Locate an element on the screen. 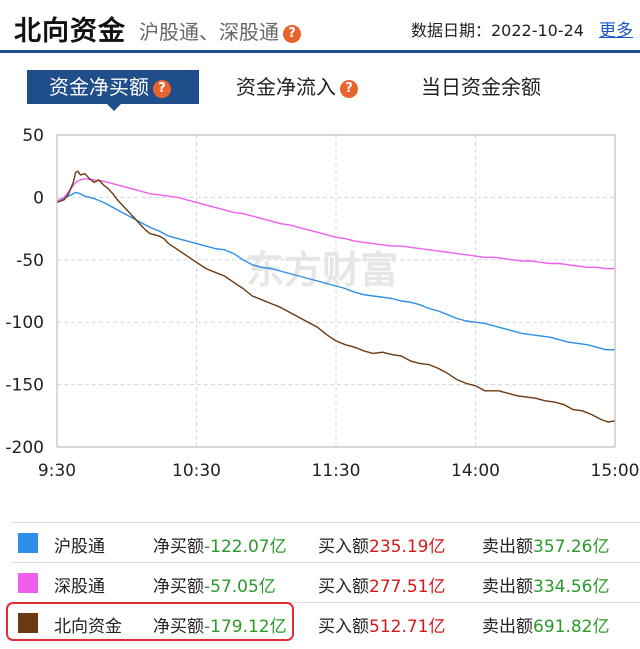 The width and height of the screenshot is (640, 649). page-title: 北向资金 is located at coordinates (70, 31).